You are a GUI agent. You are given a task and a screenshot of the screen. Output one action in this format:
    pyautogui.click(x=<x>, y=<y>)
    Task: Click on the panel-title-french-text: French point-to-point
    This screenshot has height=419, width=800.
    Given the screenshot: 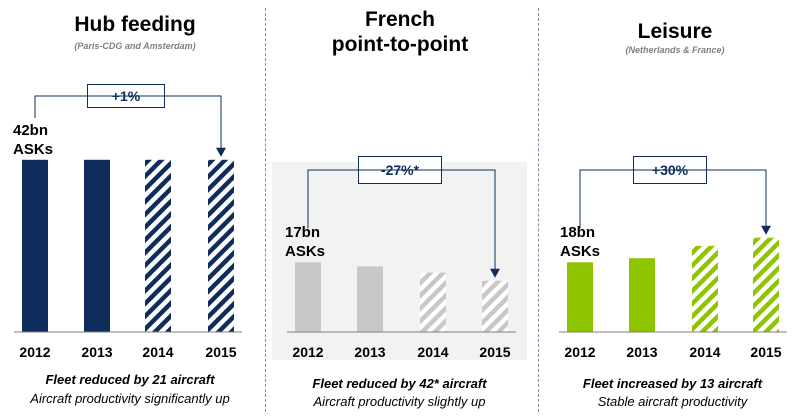 What is the action you would take?
    pyautogui.click(x=400, y=32)
    